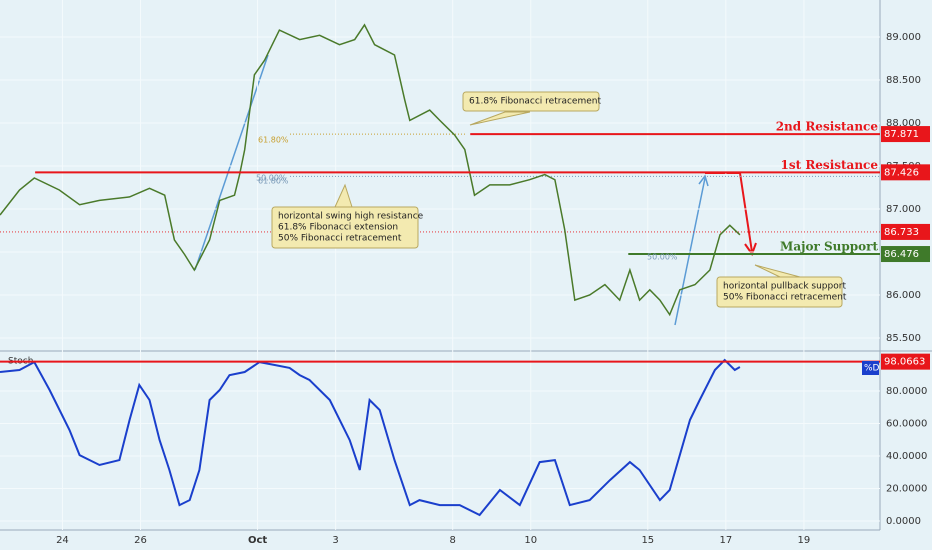 The width and height of the screenshot is (932, 550). I want to click on annotation-text: horizontal pullback support, so click(784, 287).